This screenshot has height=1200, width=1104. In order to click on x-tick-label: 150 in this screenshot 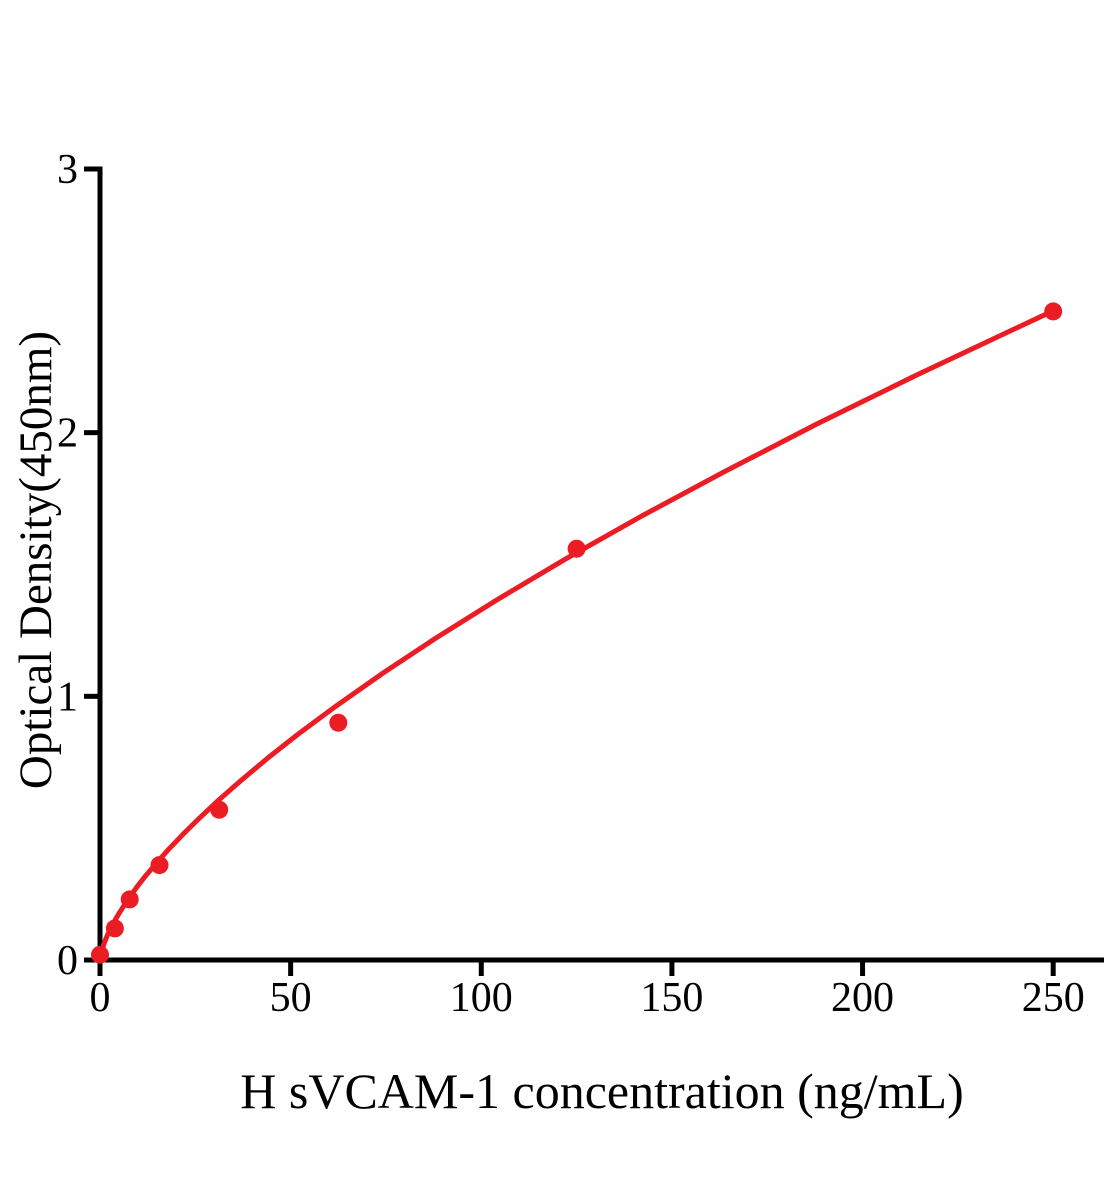, I will do `click(671, 998)`.